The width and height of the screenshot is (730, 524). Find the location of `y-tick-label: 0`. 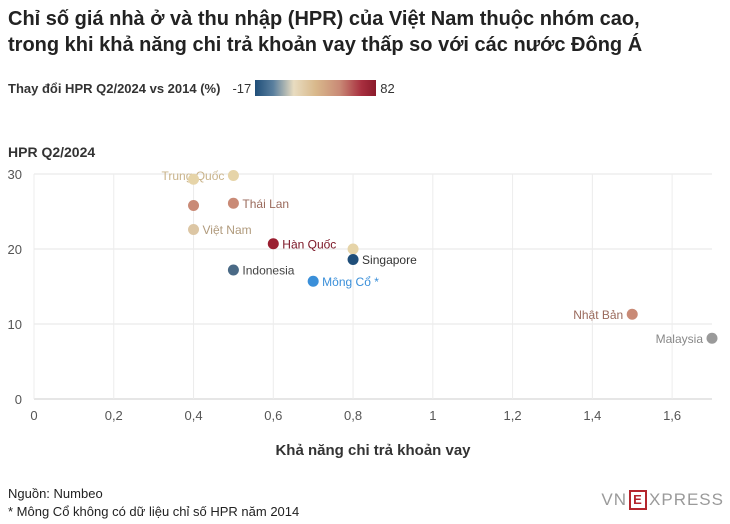

y-tick-label: 0 is located at coordinates (18, 399).